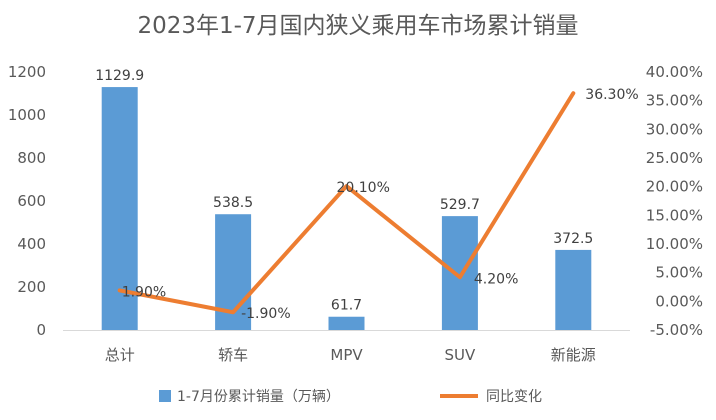 The width and height of the screenshot is (716, 420). What do you see at coordinates (120, 355) in the screenshot?
I see `category-label: 总计` at bounding box center [120, 355].